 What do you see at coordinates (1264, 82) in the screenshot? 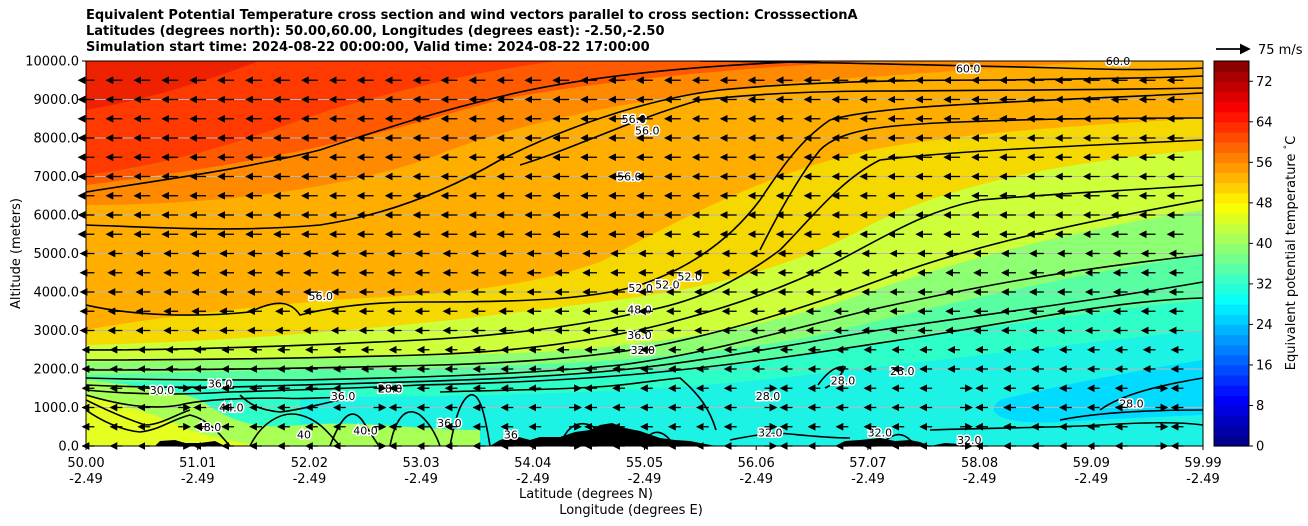
I see `colorbar-tick-label: 72` at bounding box center [1264, 82].